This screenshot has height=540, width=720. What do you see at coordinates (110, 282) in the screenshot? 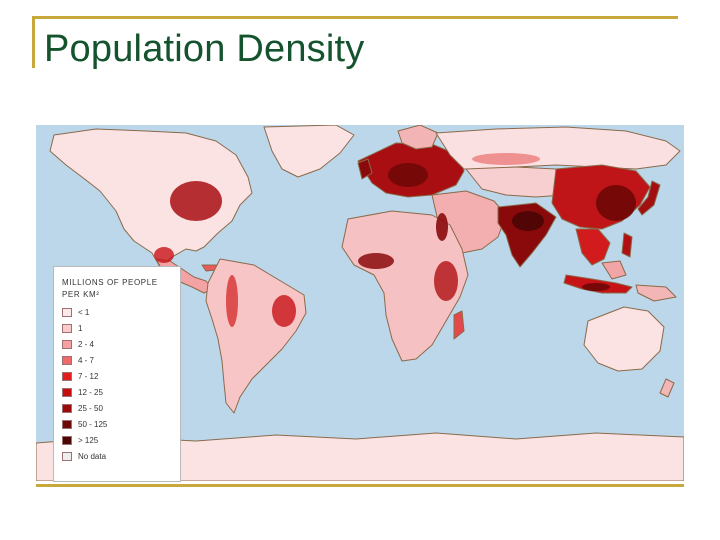
I see `legend-title-line1: MILLIONS OF PEOPLE` at bounding box center [110, 282].